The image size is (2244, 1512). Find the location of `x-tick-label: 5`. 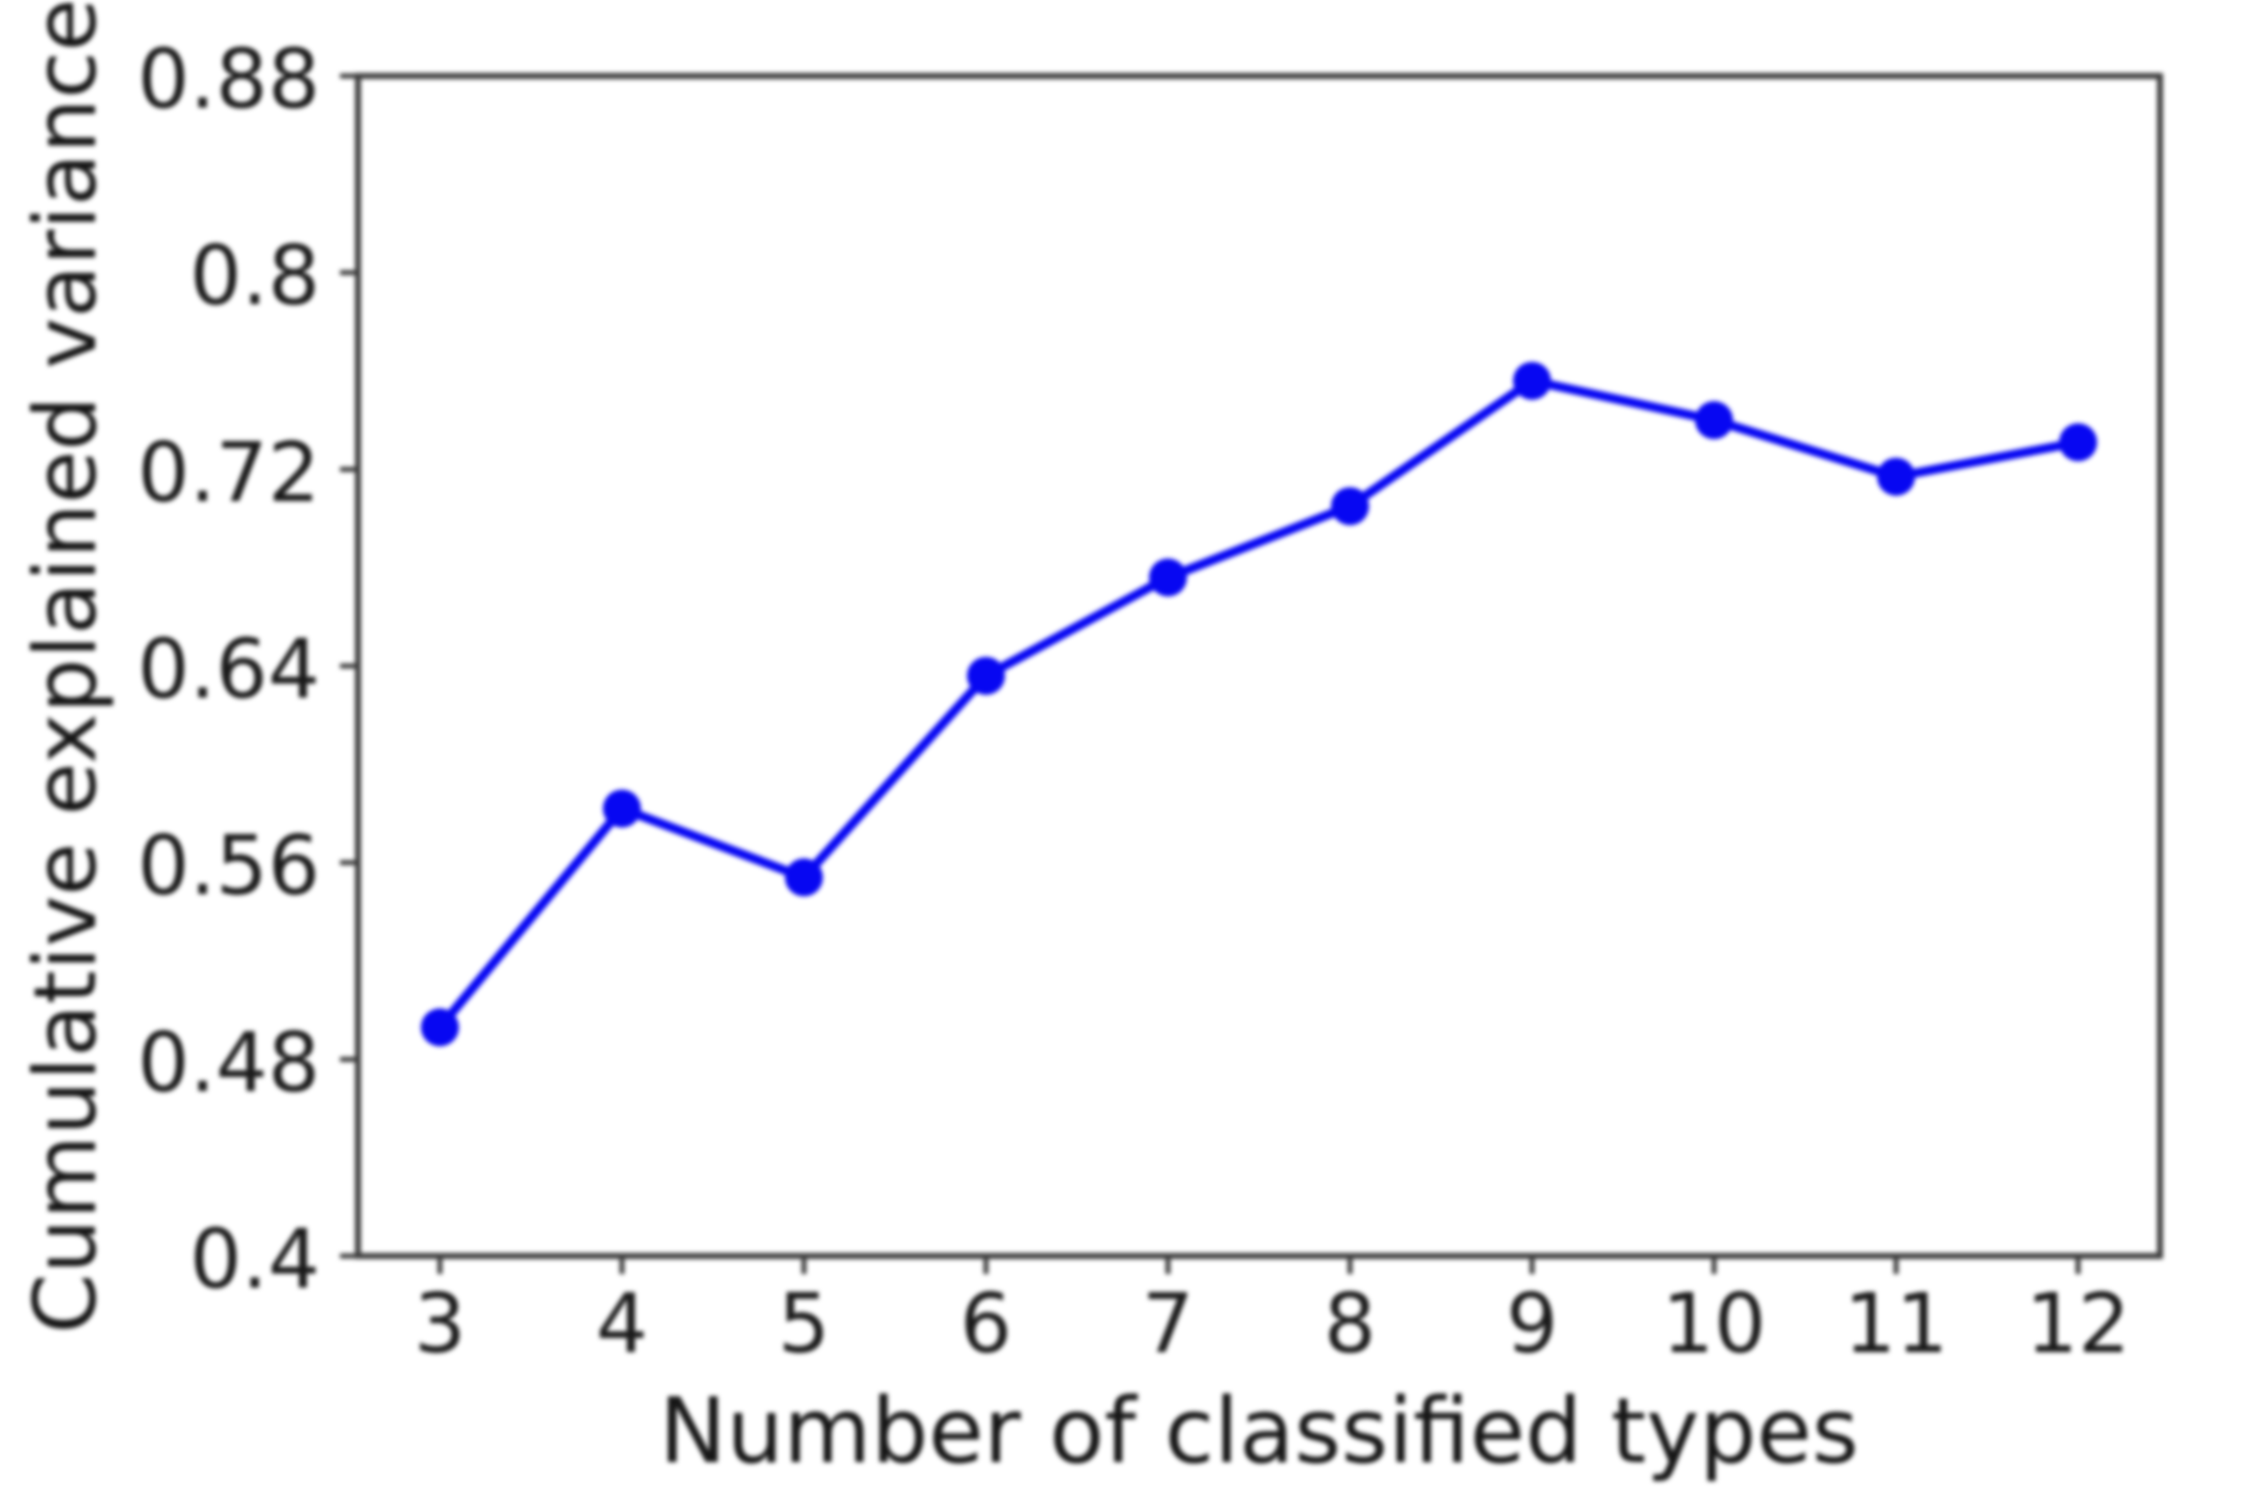

x-tick-label: 5 is located at coordinates (804, 1324).